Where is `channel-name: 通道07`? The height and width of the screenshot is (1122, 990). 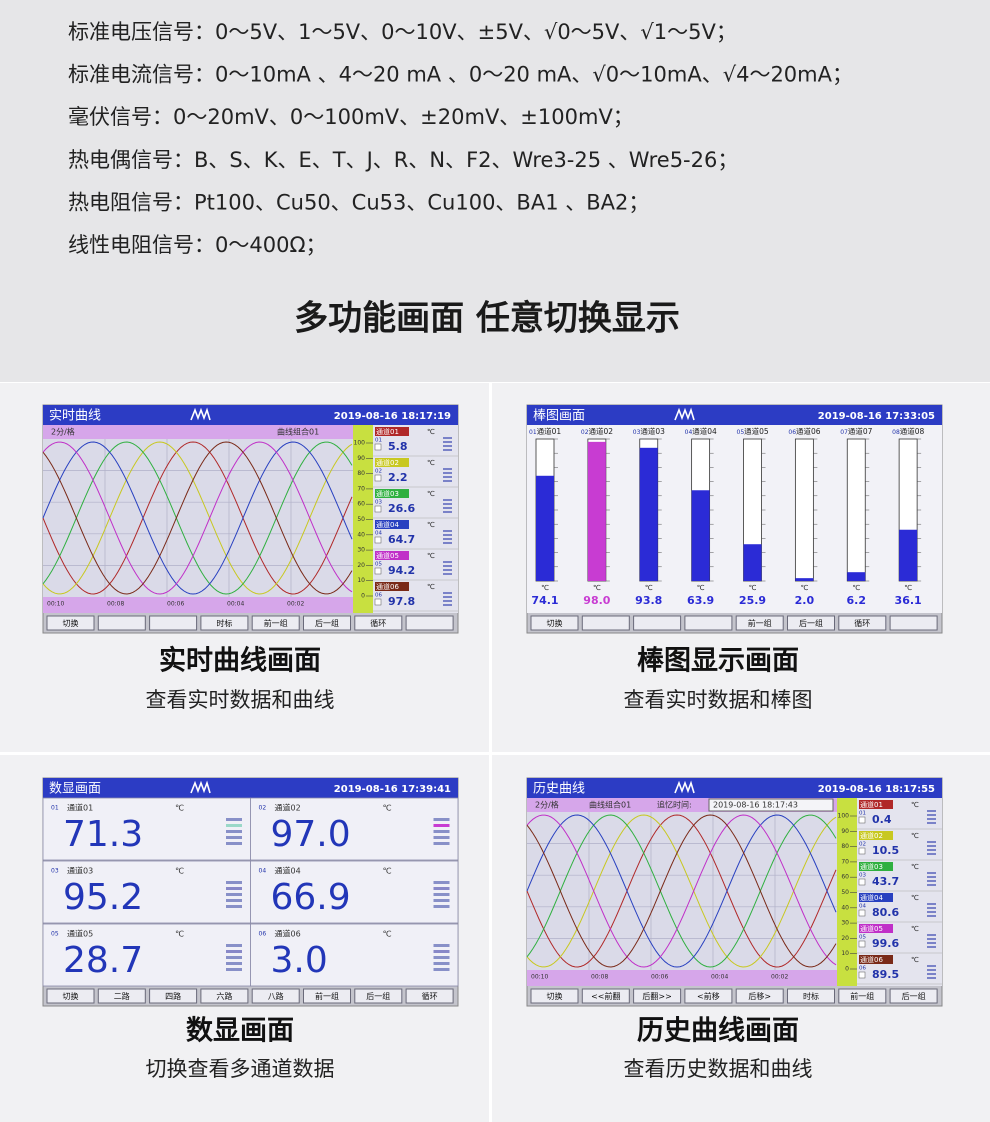
channel-name: 通道07 is located at coordinates (860, 431).